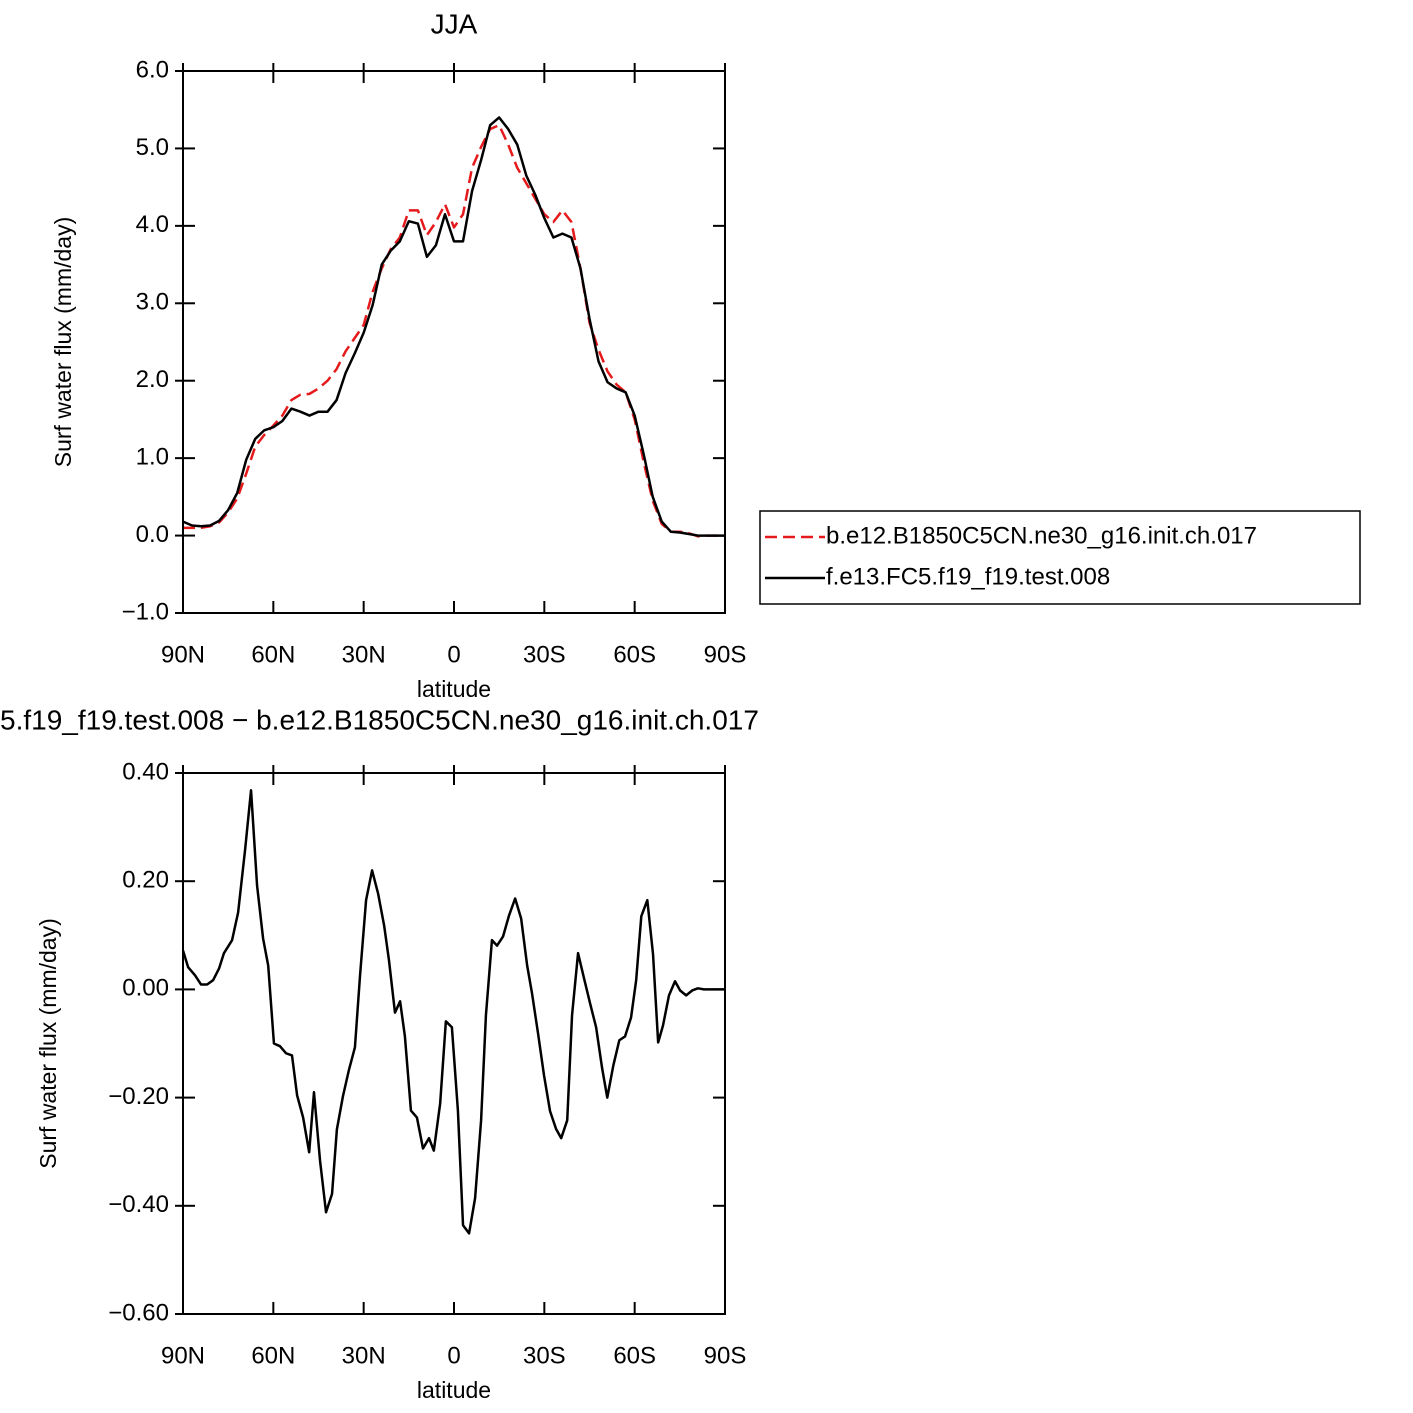  Describe the element at coordinates (968, 576) in the screenshot. I see `legend-label: f.e13.FC5.f19_f19.test.008` at that location.